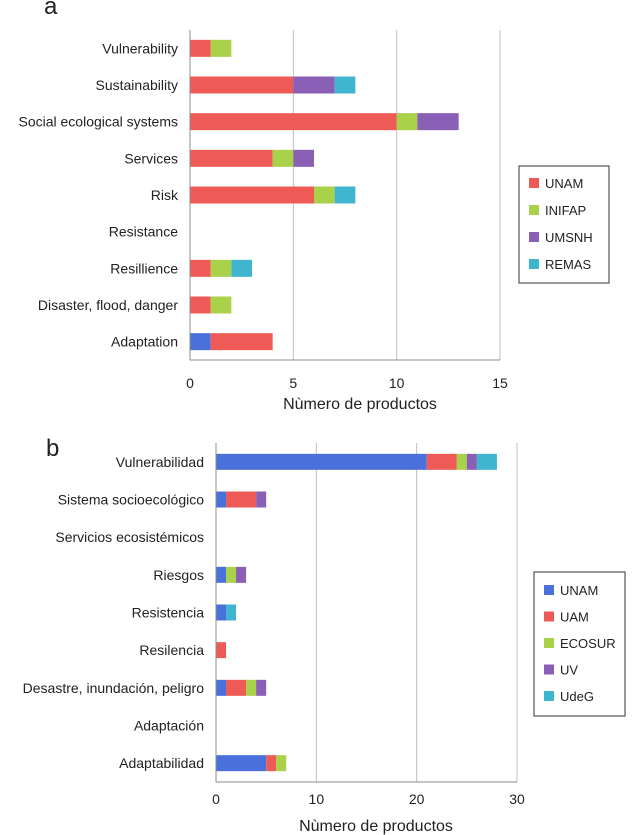 The width and height of the screenshot is (632, 835). I want to click on category-label: Vulnerability, so click(140, 48).